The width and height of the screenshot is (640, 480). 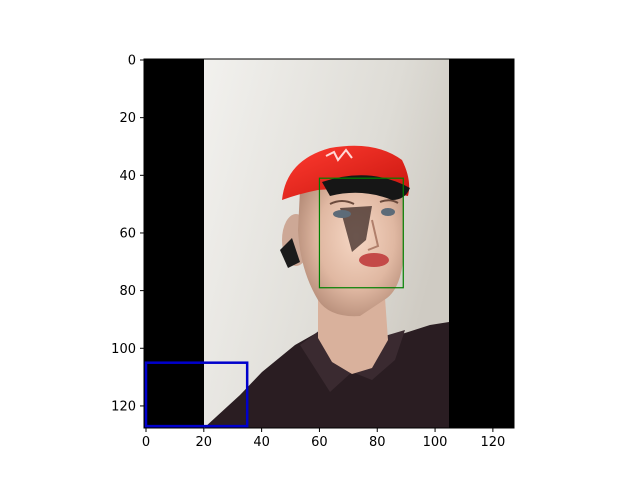 What do you see at coordinates (356, 229) in the screenshot?
I see `face-shadow` at bounding box center [356, 229].